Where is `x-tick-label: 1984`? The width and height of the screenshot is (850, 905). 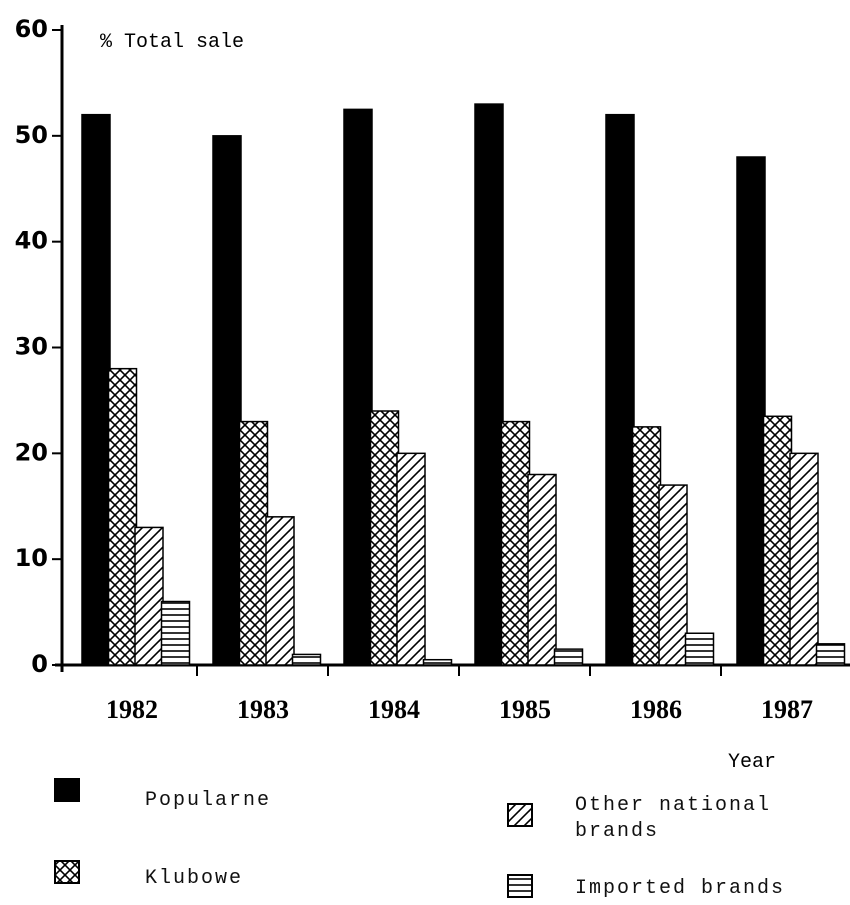
x-tick-label: 1984 is located at coordinates (394, 709).